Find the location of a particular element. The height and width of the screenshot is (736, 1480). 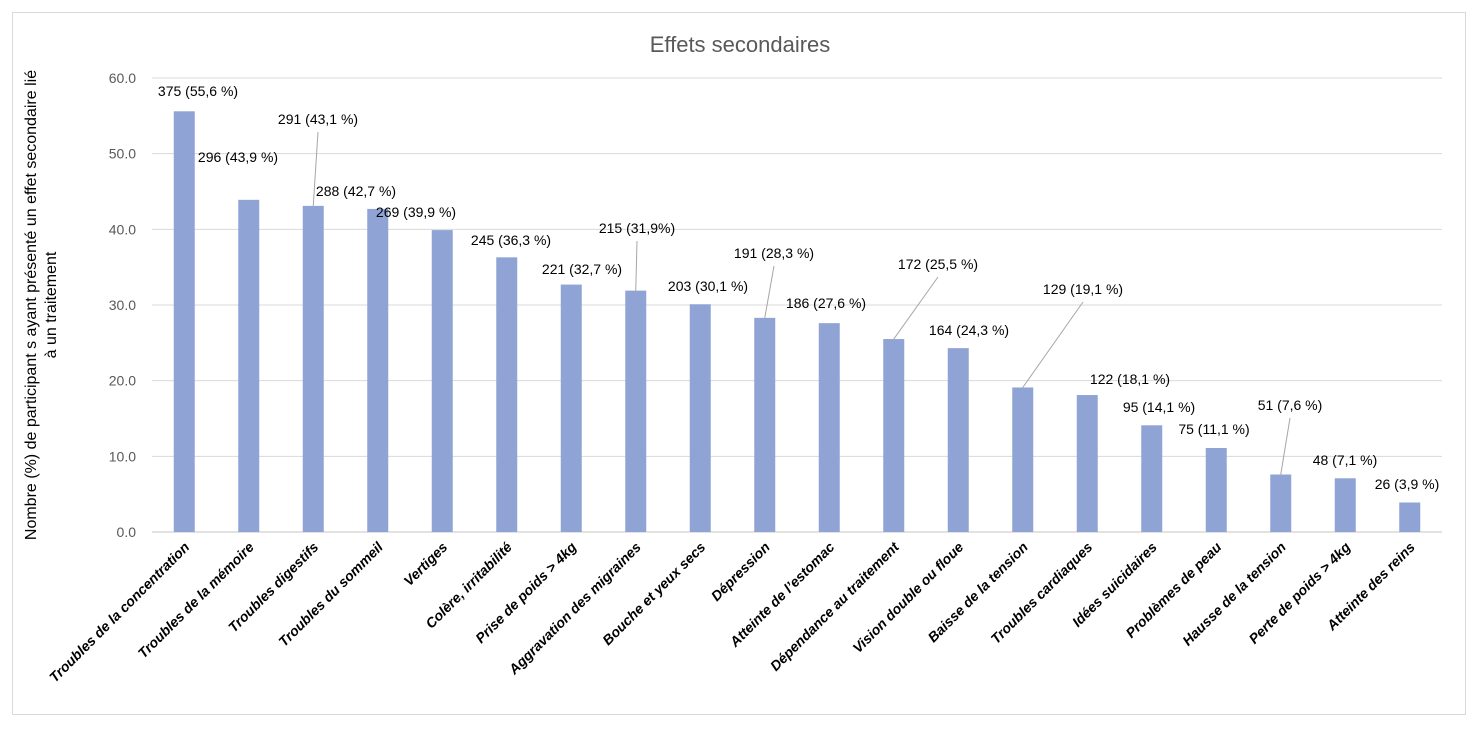

y-tick-label: 40.0 is located at coordinates (122, 229).